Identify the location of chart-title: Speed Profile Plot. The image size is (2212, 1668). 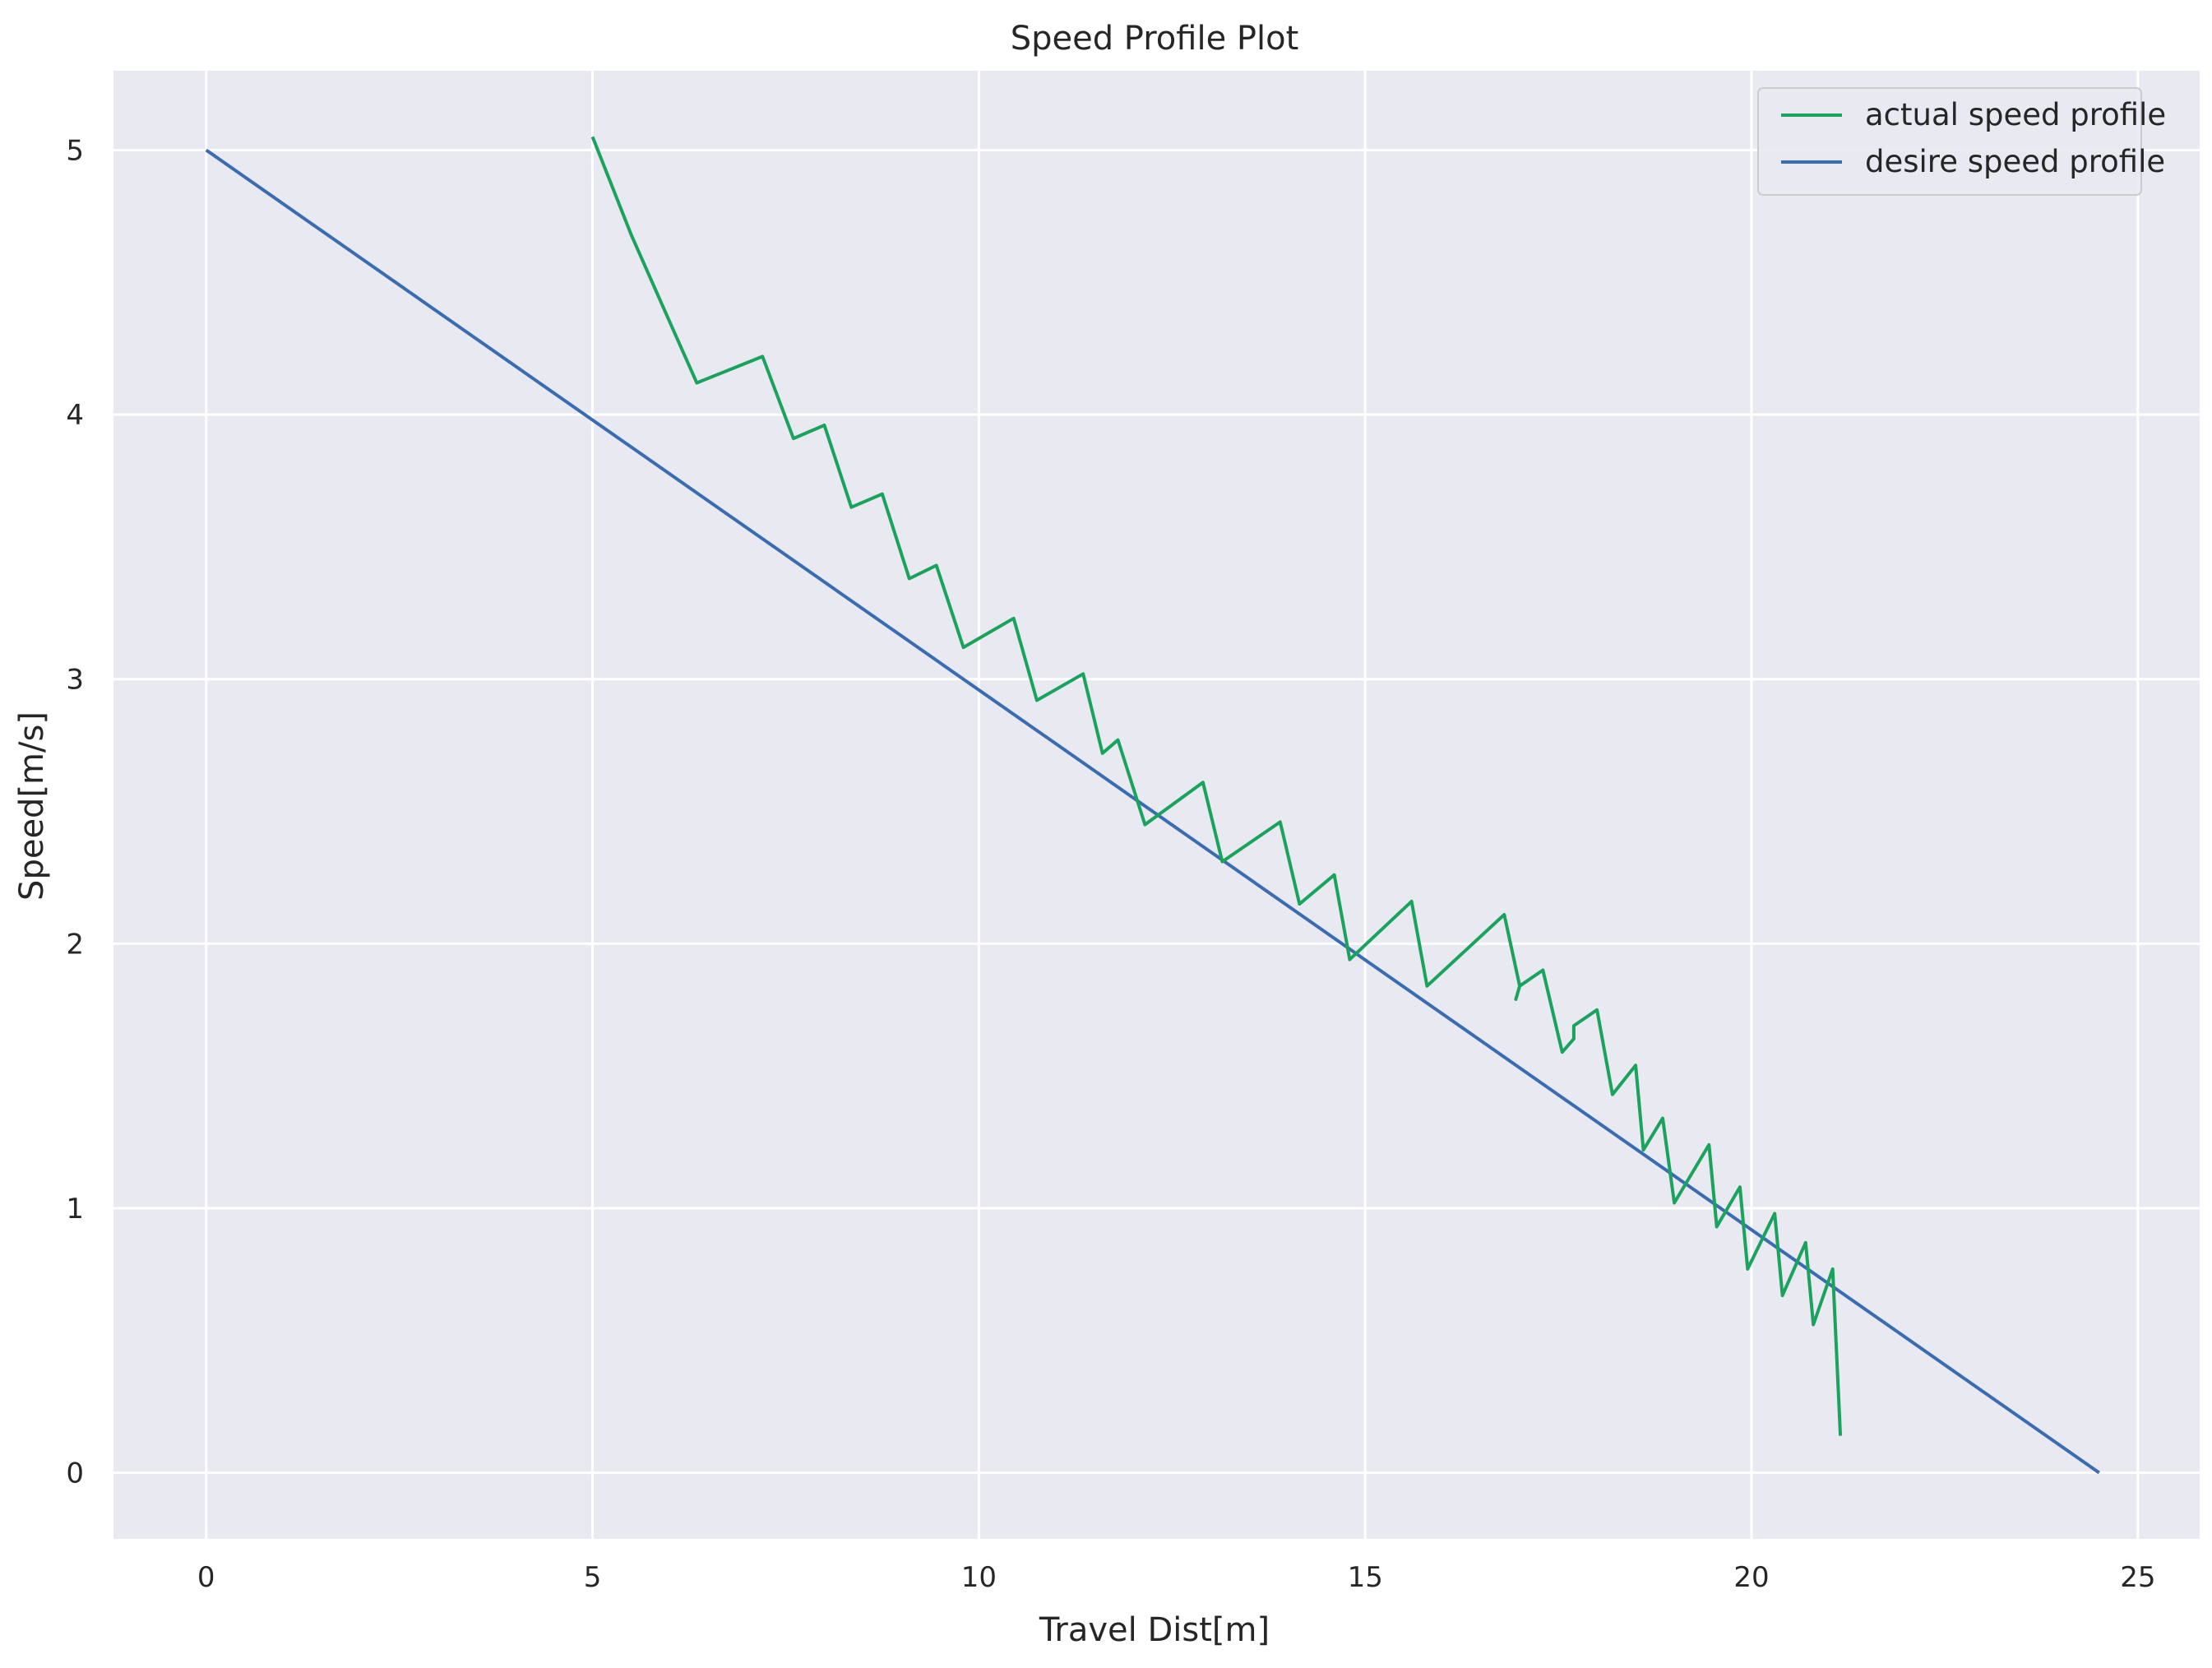
(1155, 39).